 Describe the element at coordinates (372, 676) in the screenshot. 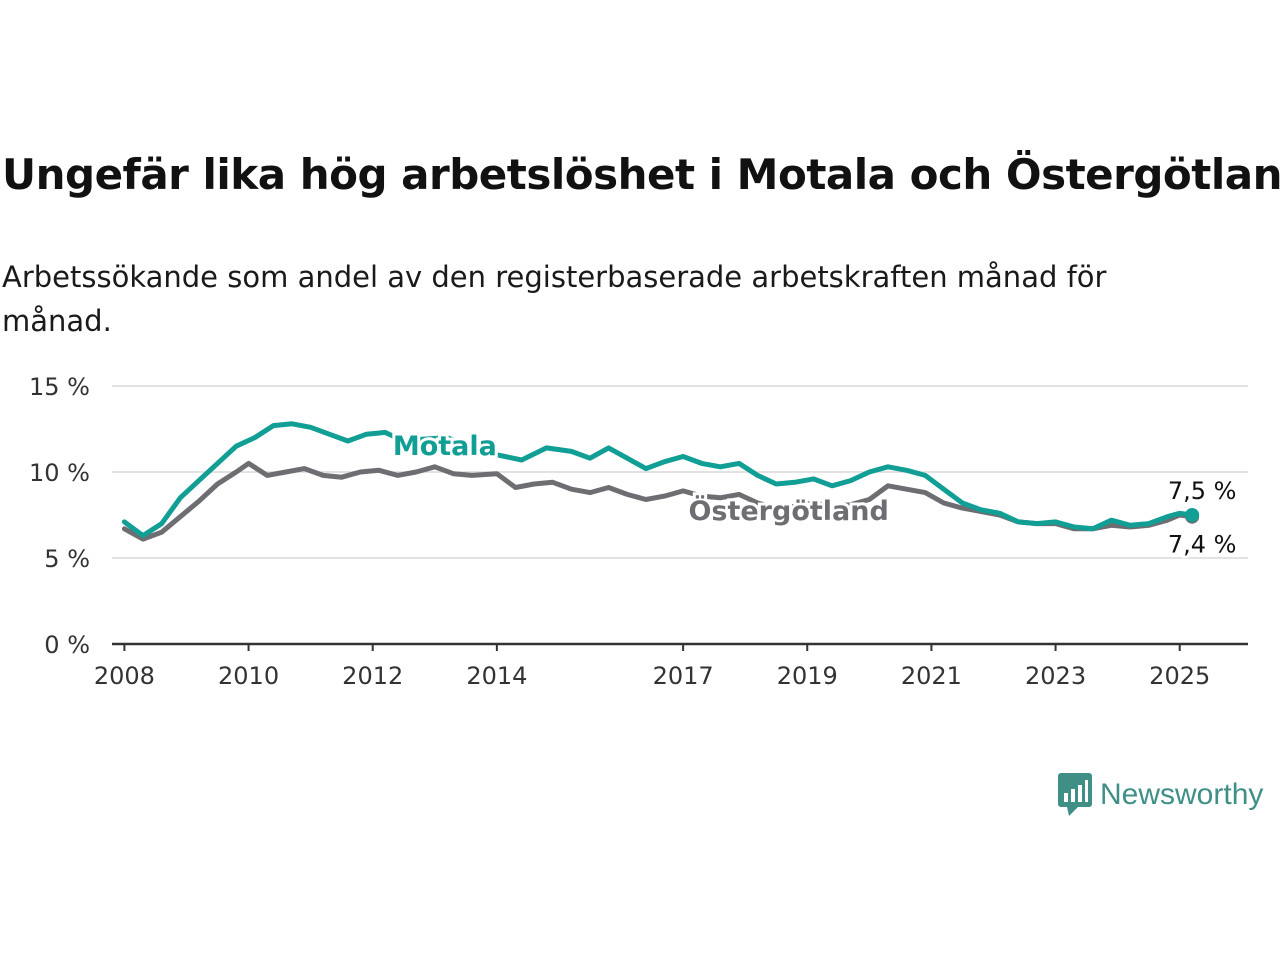

I see `x-tick-label: 2012` at that location.